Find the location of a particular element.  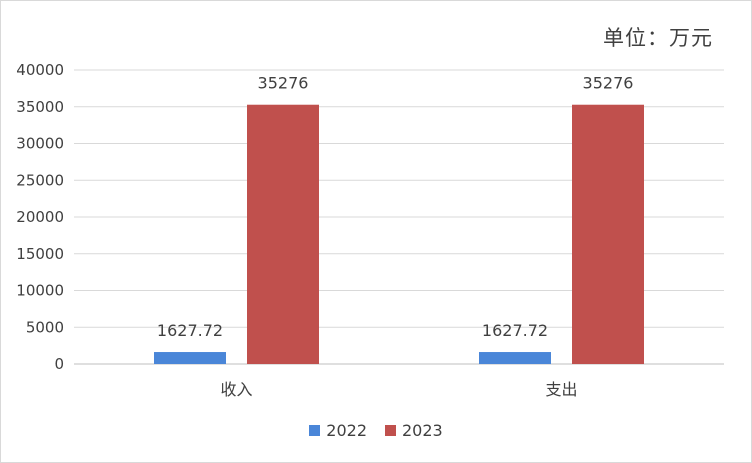

legend: 2022 2023 is located at coordinates (376, 430).